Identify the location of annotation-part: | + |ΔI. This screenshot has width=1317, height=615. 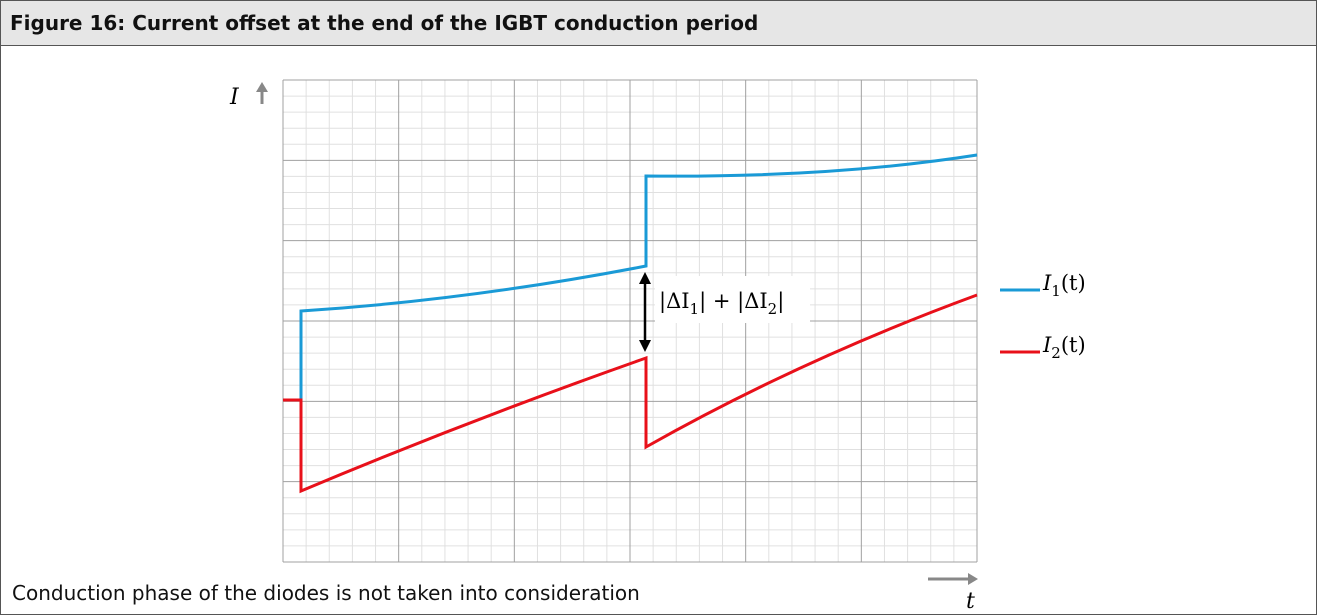
(733, 301).